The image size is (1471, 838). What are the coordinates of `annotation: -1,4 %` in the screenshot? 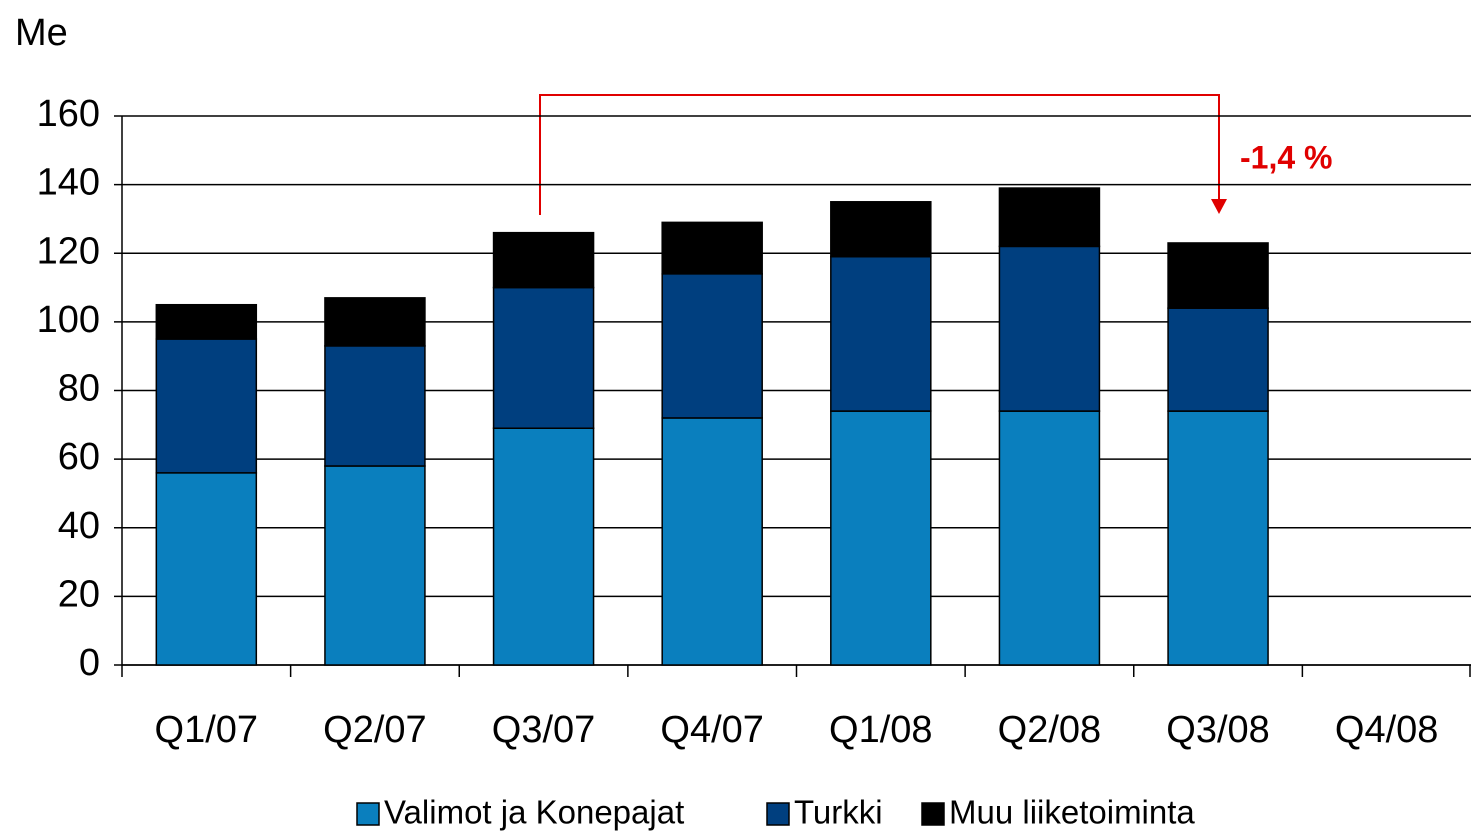 It's located at (1286, 157).